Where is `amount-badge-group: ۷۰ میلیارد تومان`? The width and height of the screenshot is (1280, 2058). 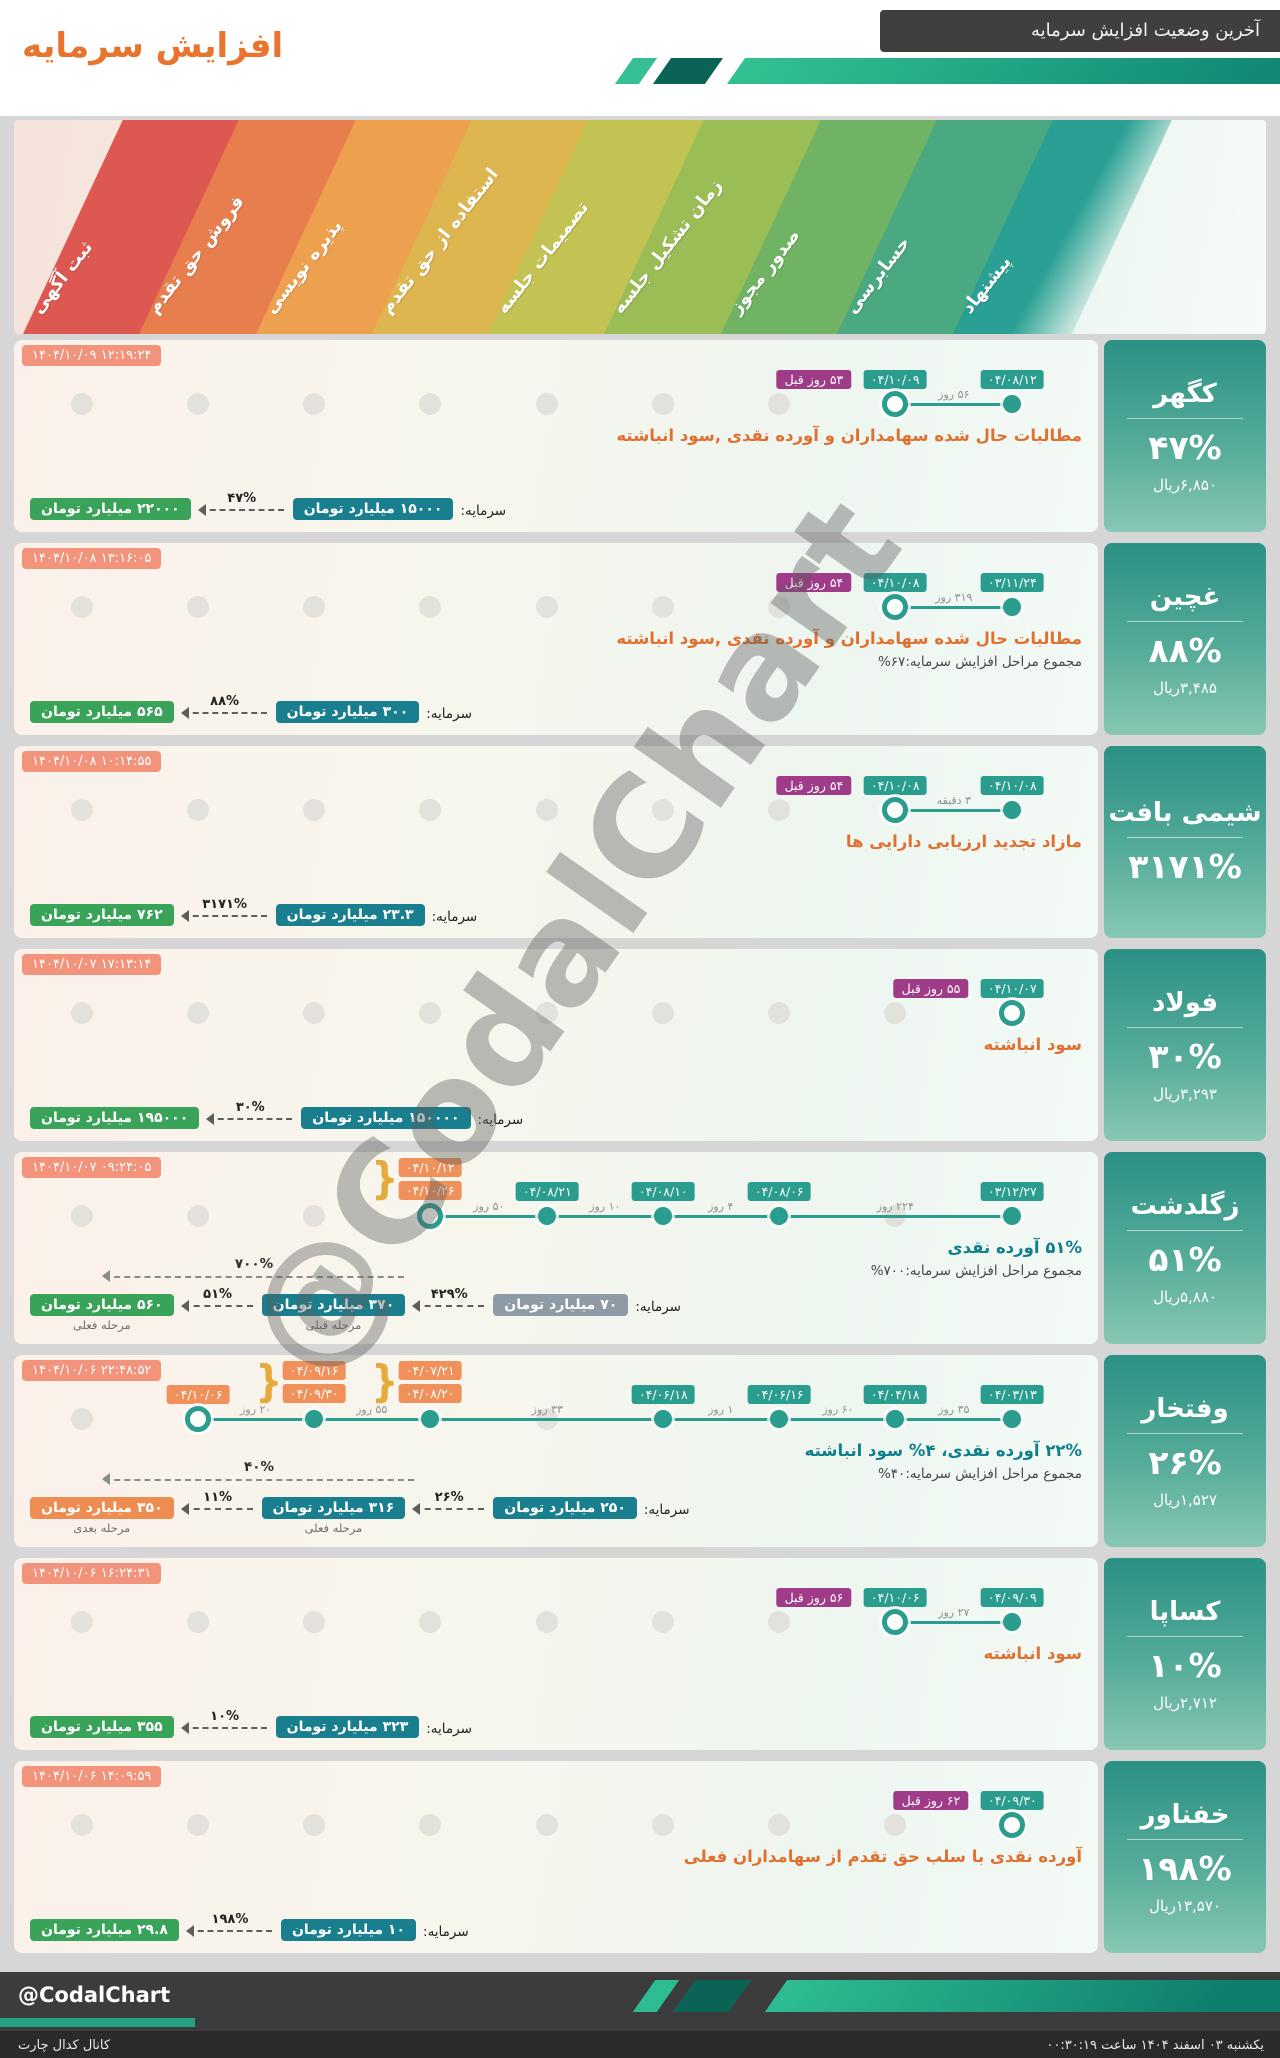 amount-badge-group: ۷۰ میلیارد تومان is located at coordinates (561, 1305).